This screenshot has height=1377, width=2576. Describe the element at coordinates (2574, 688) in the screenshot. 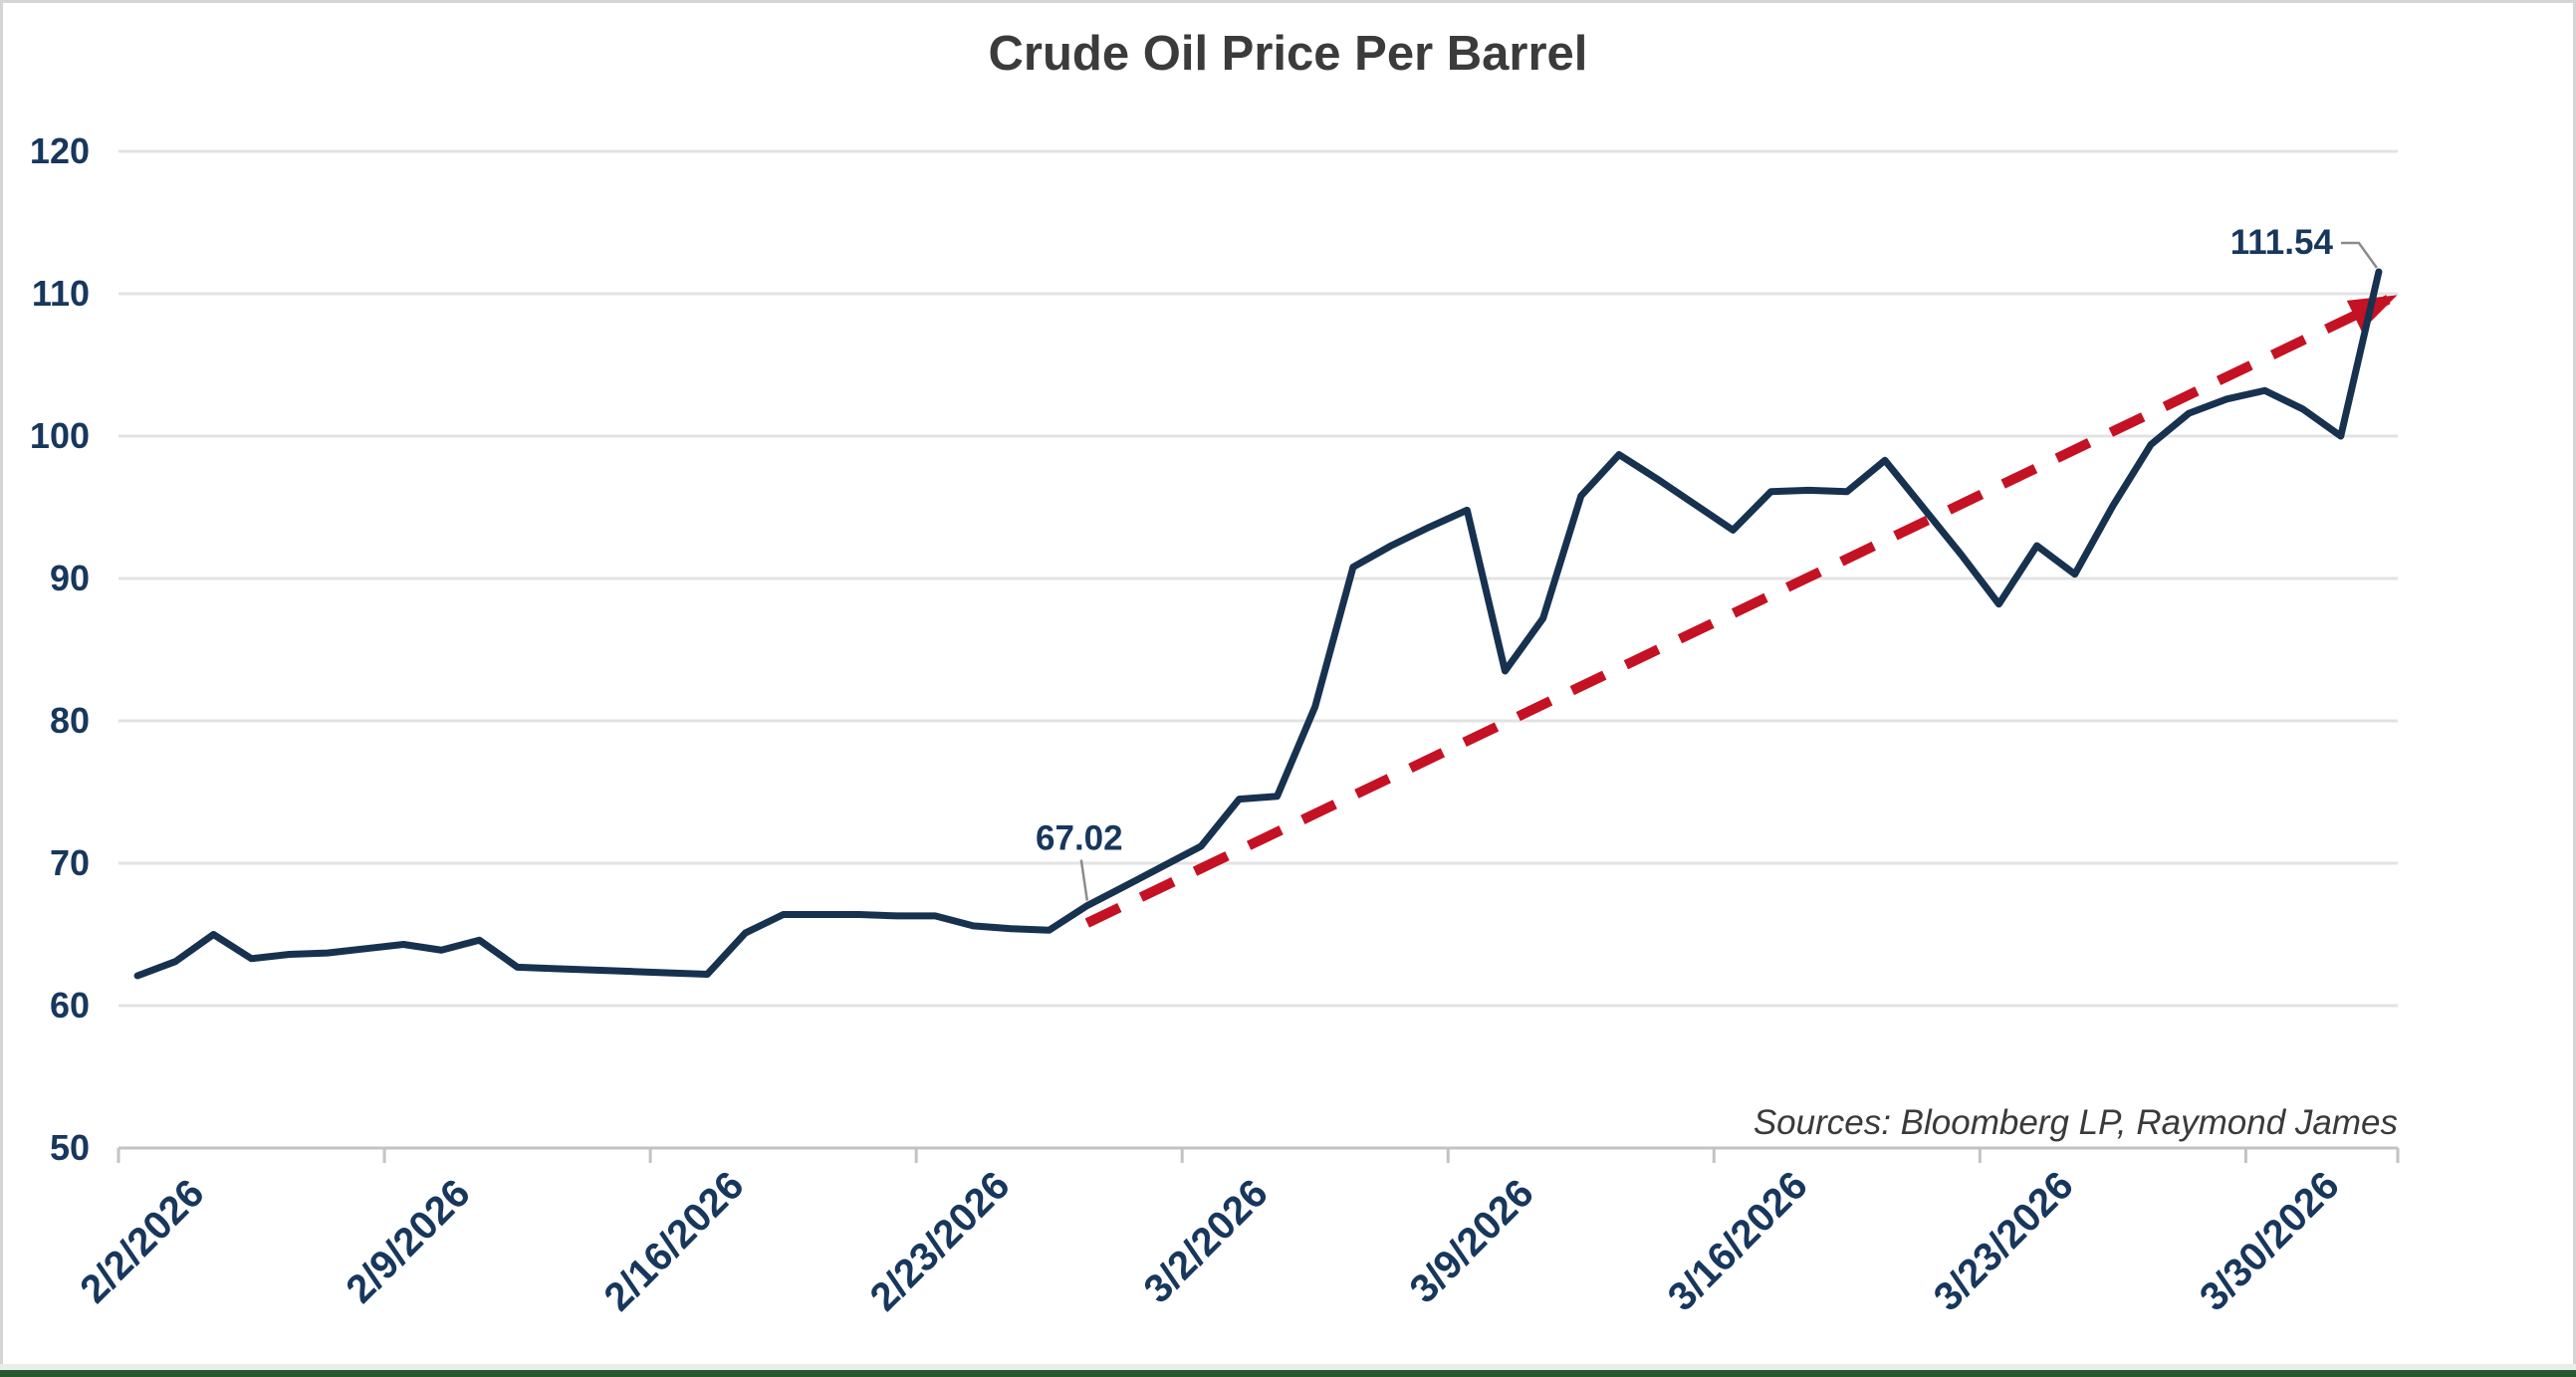

I see `page-border-right` at that location.